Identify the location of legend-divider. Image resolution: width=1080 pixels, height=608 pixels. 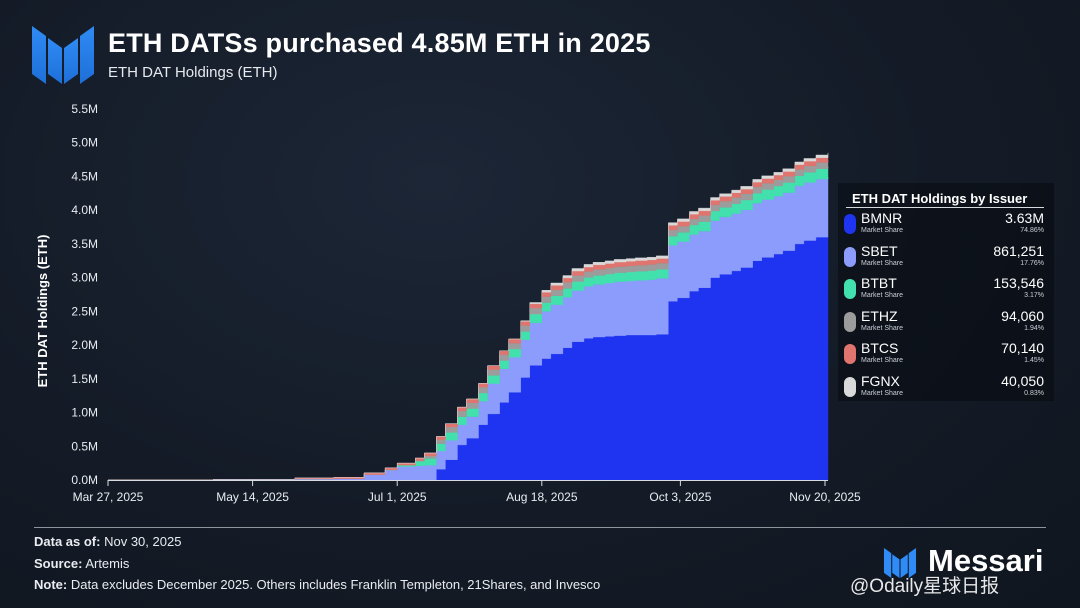
(945, 207).